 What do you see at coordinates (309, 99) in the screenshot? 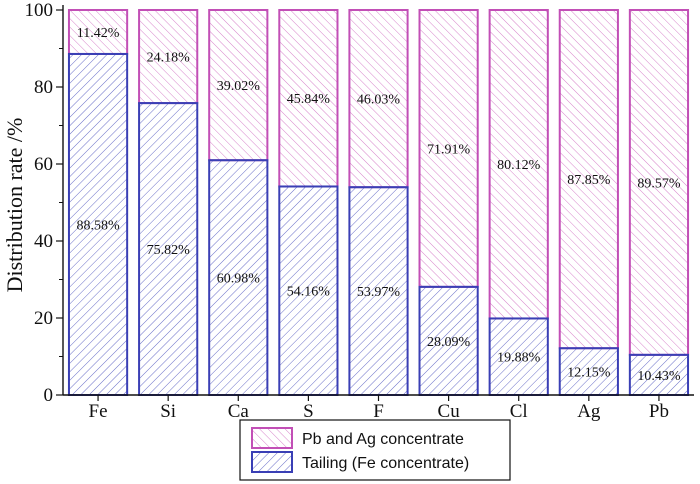
I see `data-label-concentrate-s: 45.84%` at bounding box center [309, 99].